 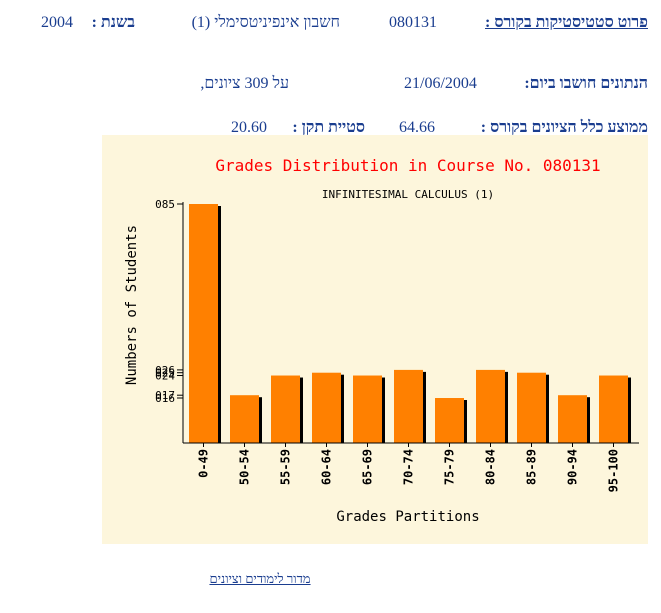 I want to click on course-name: חשבון אינפיניטסימלי (1), so click(x=265, y=22).